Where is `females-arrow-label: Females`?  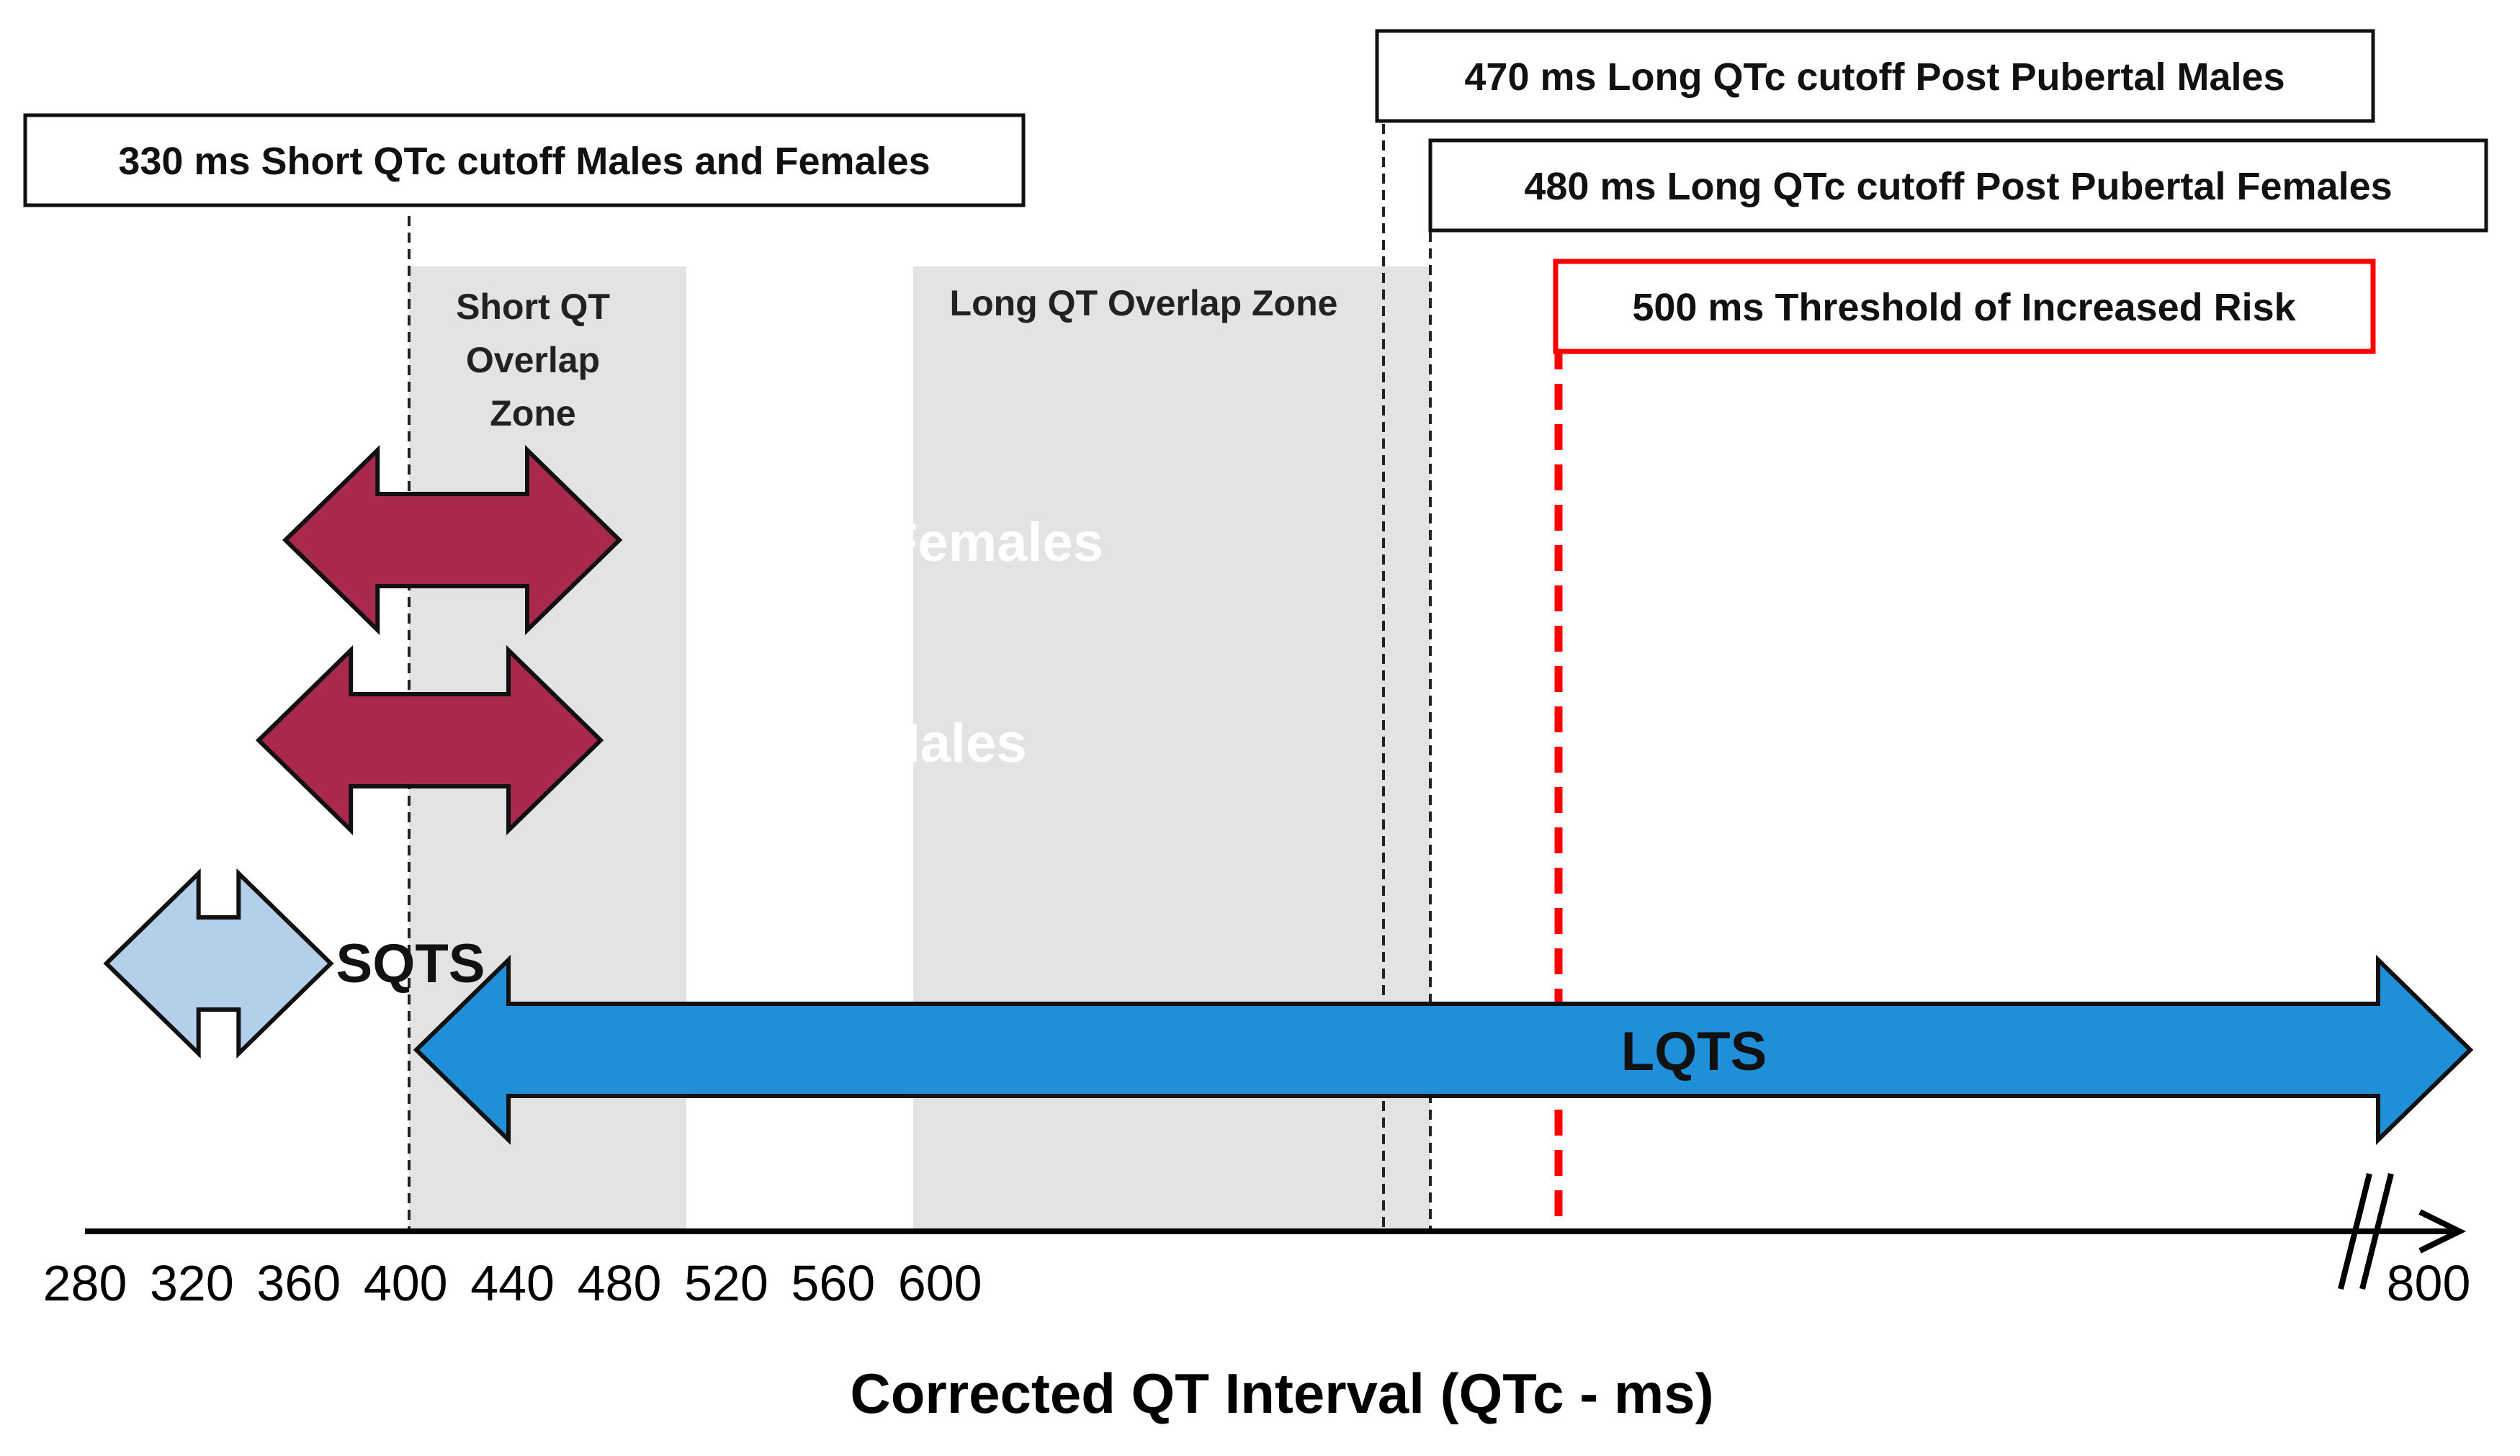 females-arrow-label: Females is located at coordinates (993, 542).